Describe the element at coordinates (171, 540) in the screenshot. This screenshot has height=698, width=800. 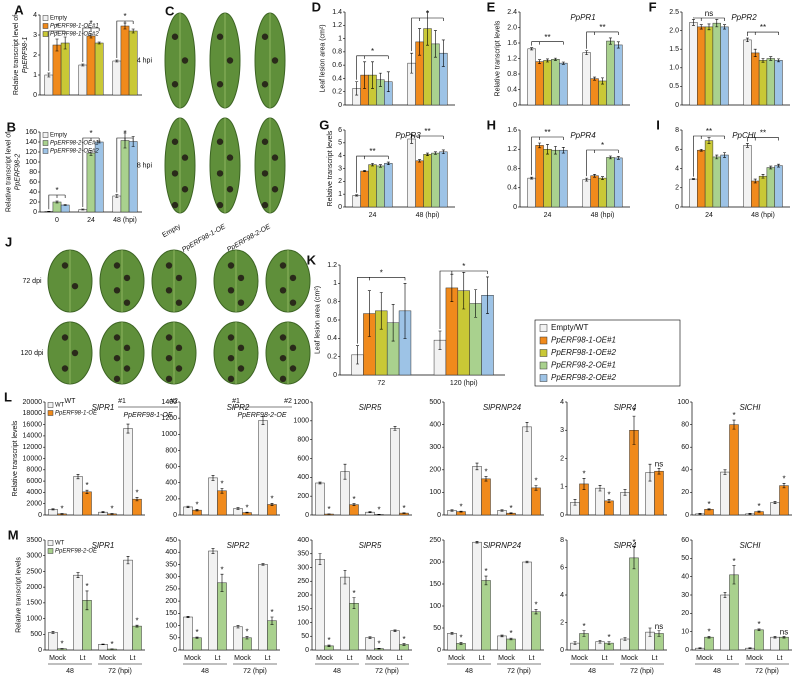
I see `y-tick-label: 450` at that location.